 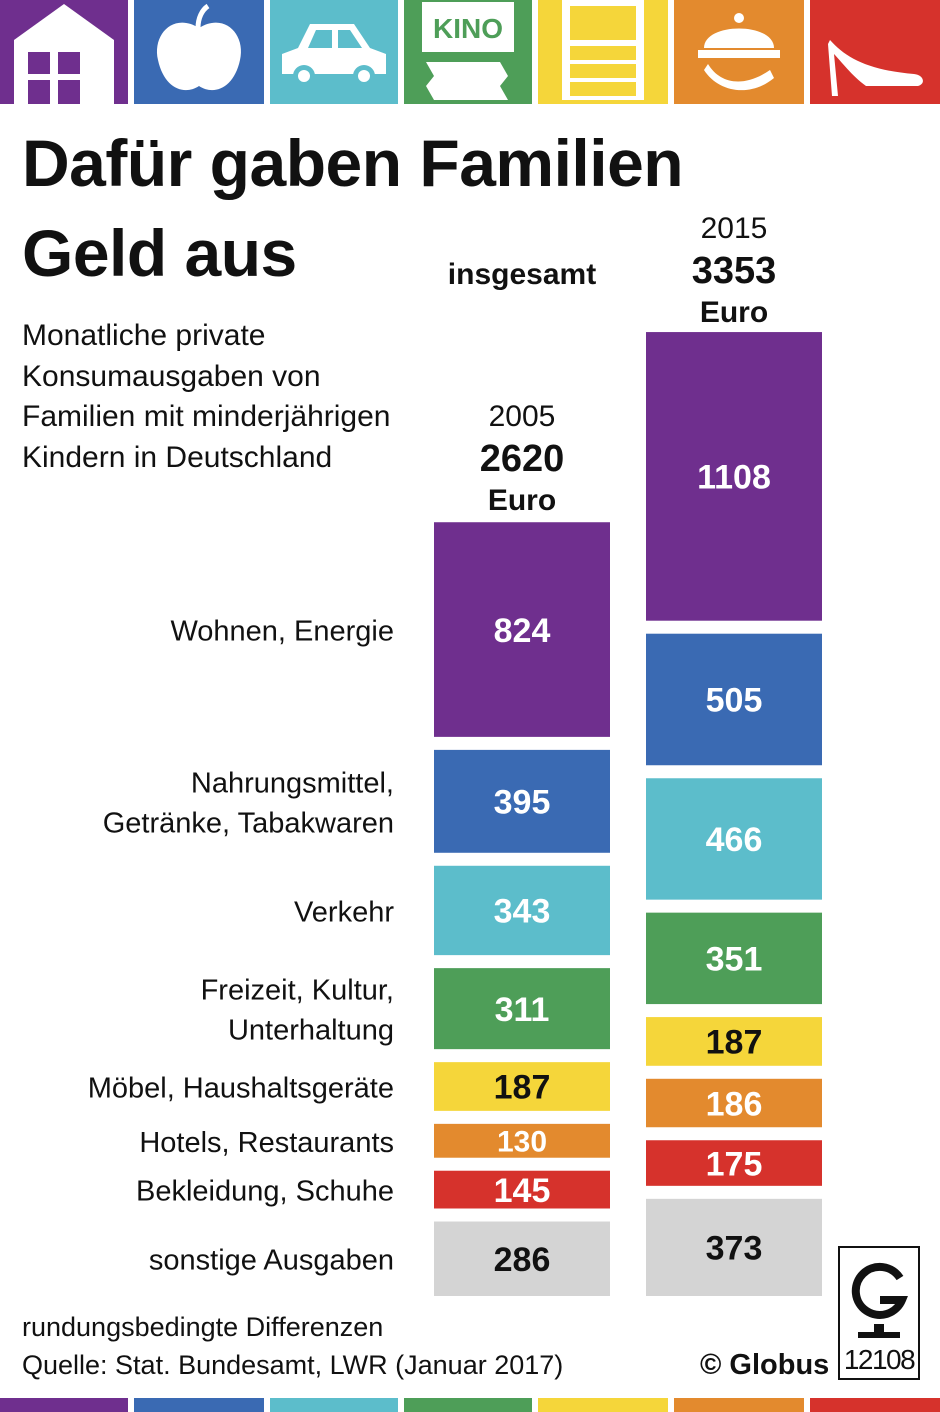 I want to click on data-label: 505, so click(x=734, y=701).